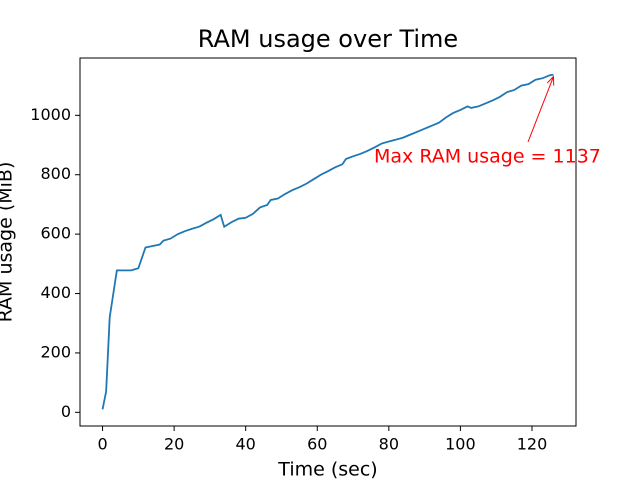  What do you see at coordinates (55, 351) in the screenshot?
I see `y-tick-label: 200` at bounding box center [55, 351].